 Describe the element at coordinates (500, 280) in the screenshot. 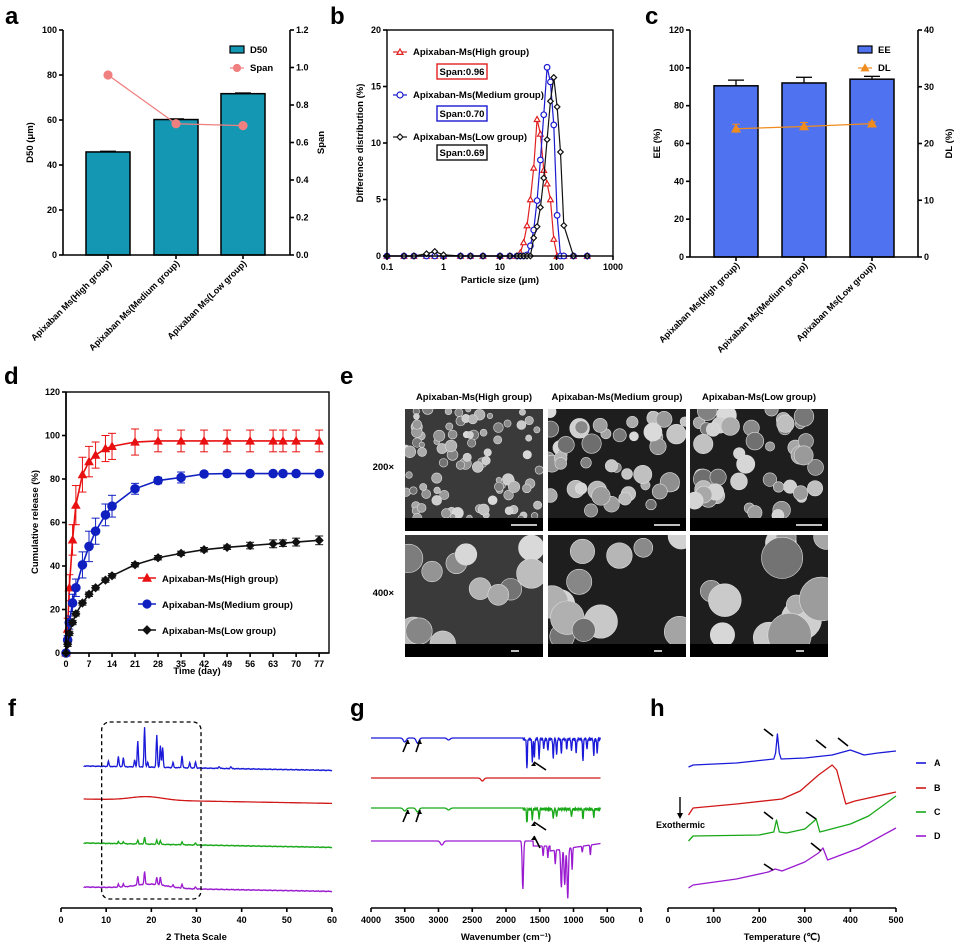

I see `x-axis-title: Particle size (μm)` at that location.